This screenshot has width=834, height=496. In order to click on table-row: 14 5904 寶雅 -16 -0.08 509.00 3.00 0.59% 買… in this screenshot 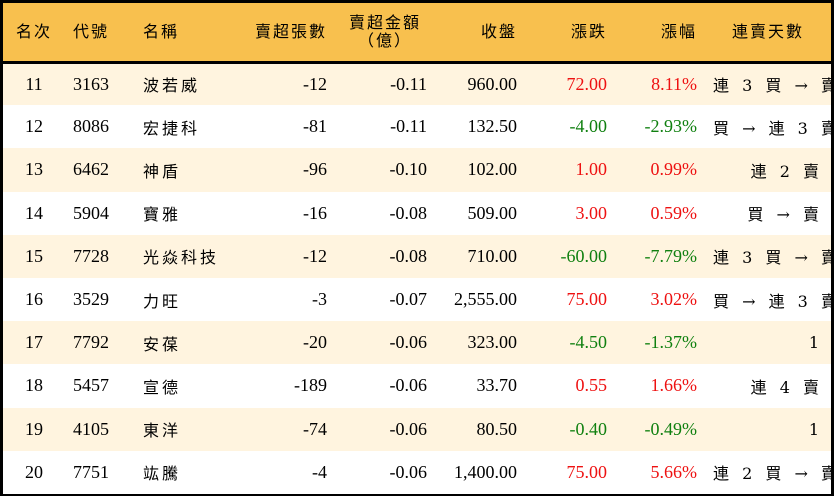, I will do `click(417, 213)`.